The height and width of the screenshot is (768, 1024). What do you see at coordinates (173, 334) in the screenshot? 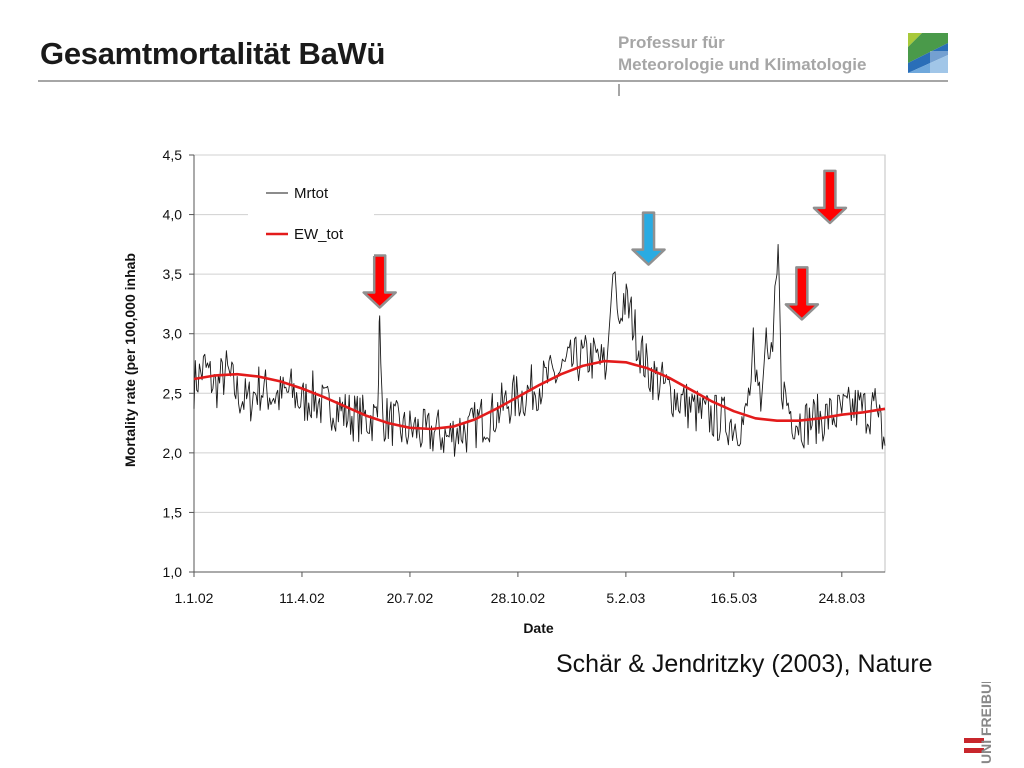
I see `y-tick-label: 3,0` at bounding box center [173, 334].